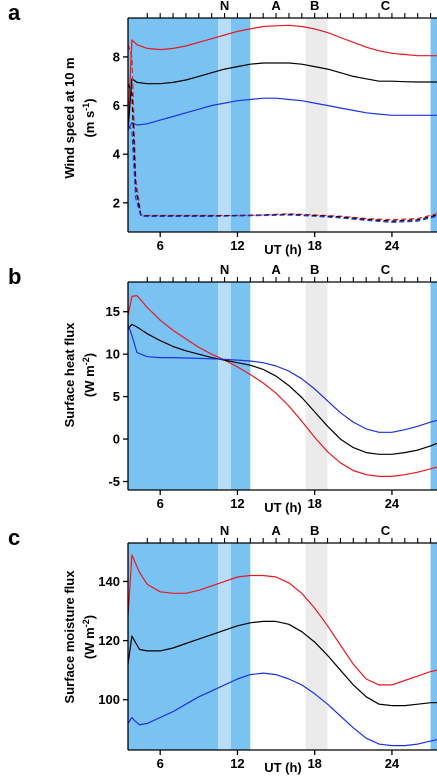  Describe the element at coordinates (109, 581) in the screenshot. I see `y-tick-label: 140` at that location.